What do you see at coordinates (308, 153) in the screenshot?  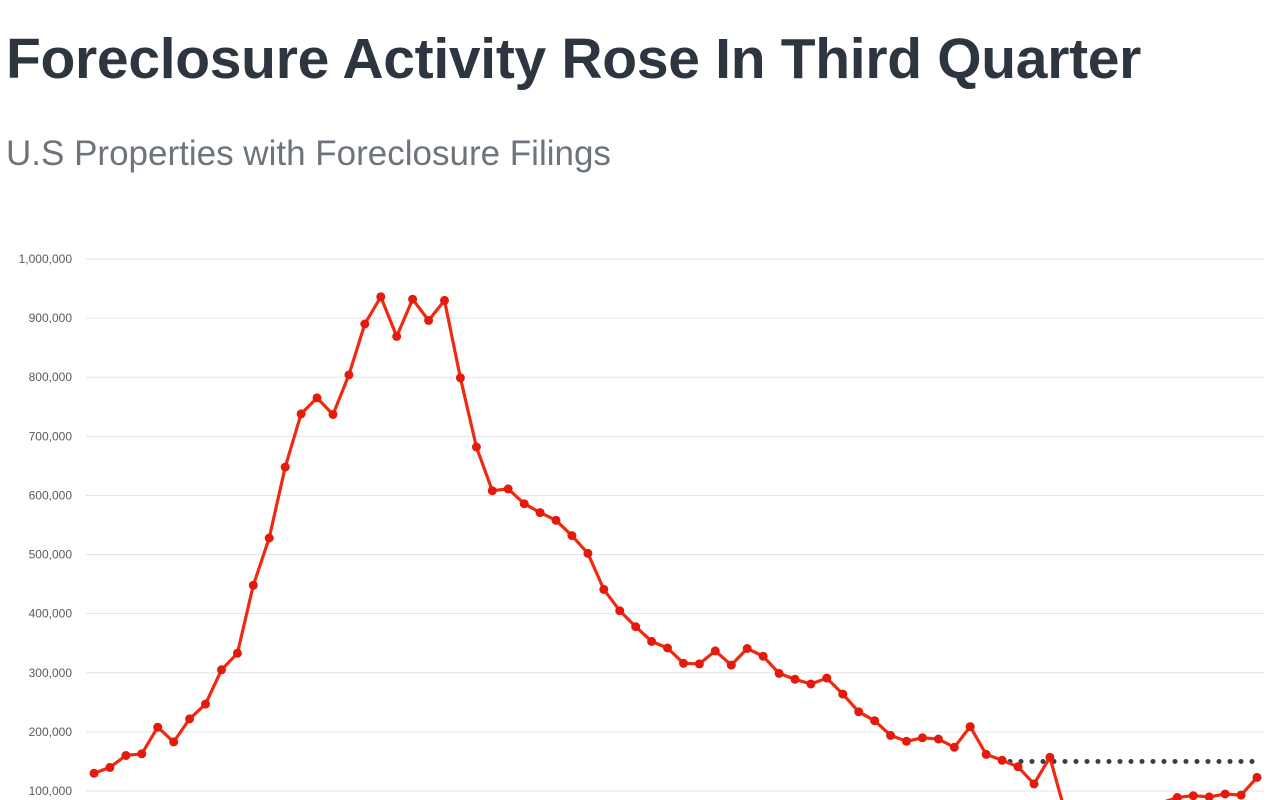 I see `chart-subtitle: U.S Properties with Foreclosure Filings` at bounding box center [308, 153].